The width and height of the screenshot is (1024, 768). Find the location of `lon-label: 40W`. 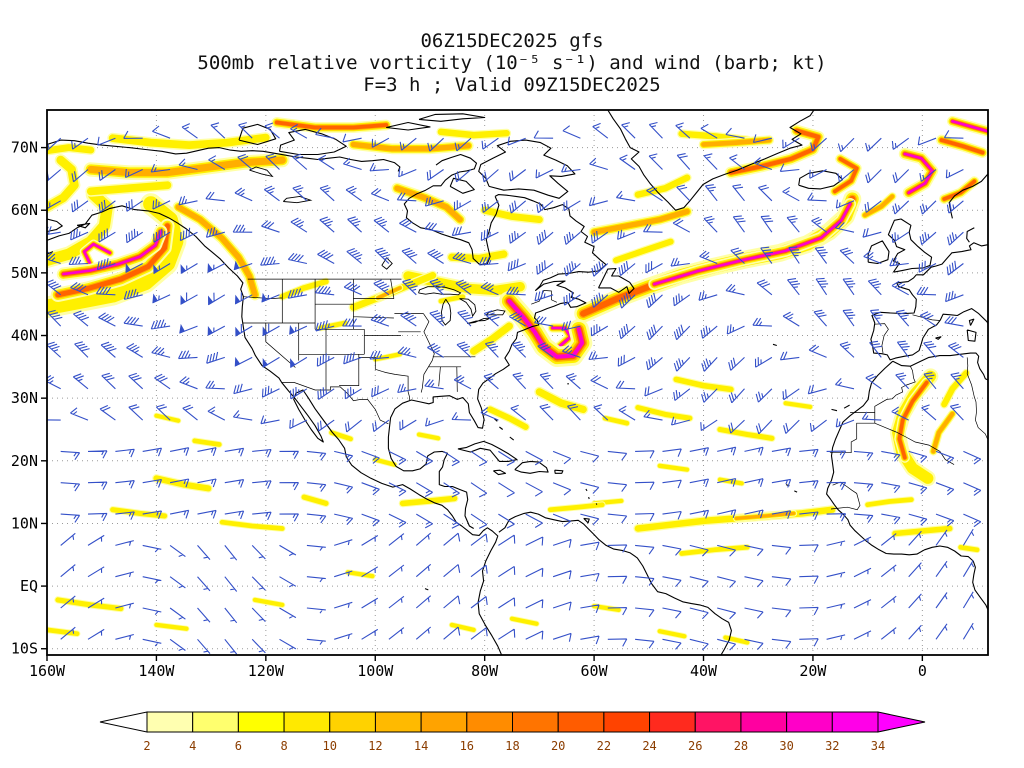

lon-label: 40W is located at coordinates (704, 671).